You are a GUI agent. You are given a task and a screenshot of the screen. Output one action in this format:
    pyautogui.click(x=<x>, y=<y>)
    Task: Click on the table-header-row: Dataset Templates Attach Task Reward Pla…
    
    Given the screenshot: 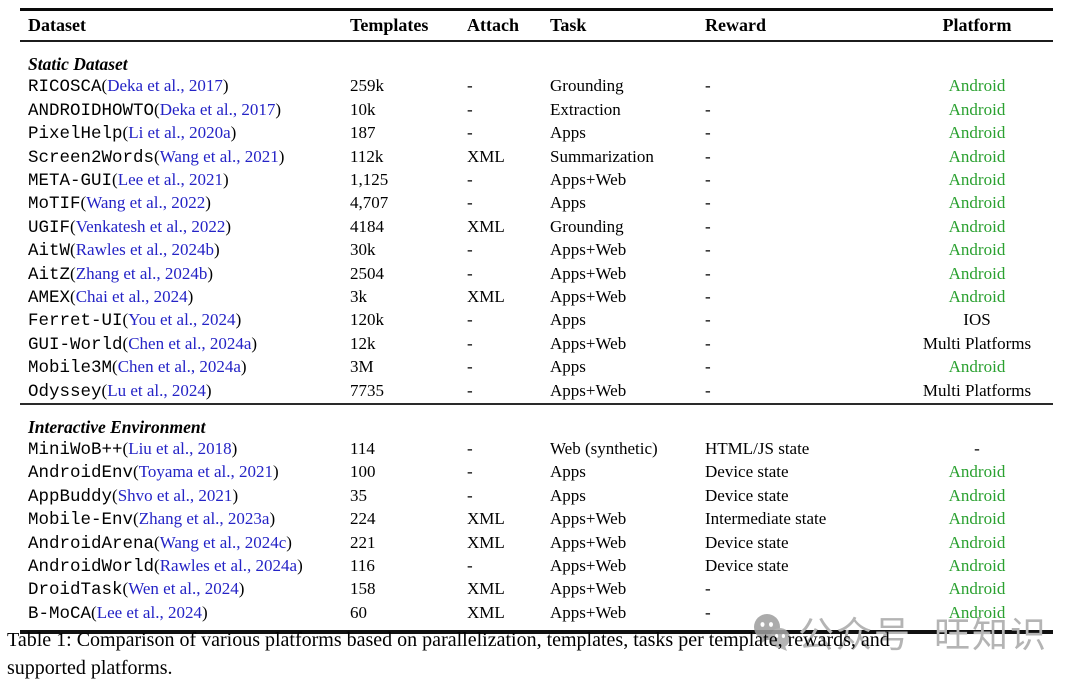 What is the action you would take?
    pyautogui.click(x=536, y=25)
    